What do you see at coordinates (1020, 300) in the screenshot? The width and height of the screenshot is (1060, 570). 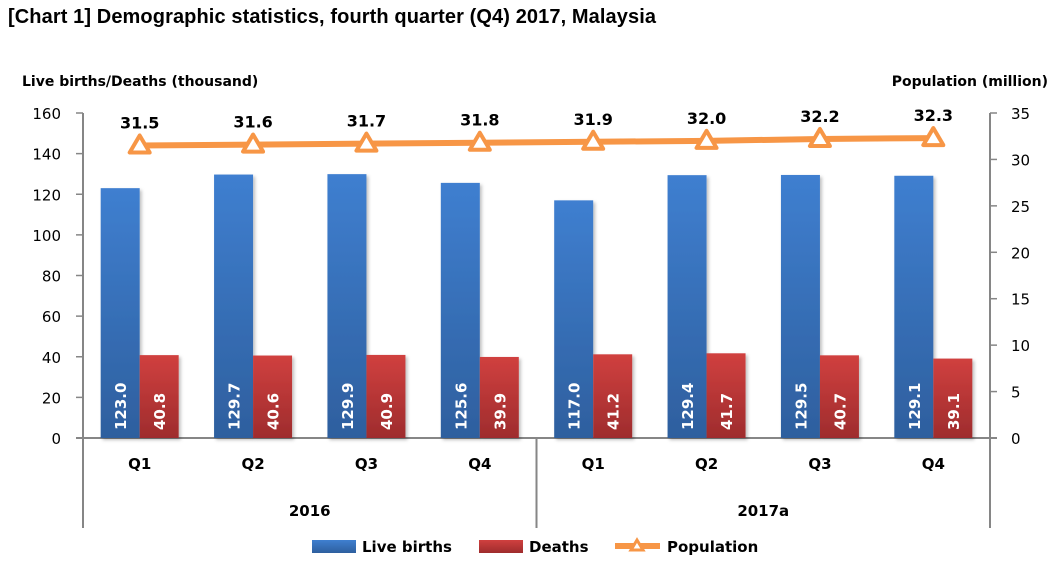 I see `y2-tick-label: 15` at bounding box center [1020, 300].